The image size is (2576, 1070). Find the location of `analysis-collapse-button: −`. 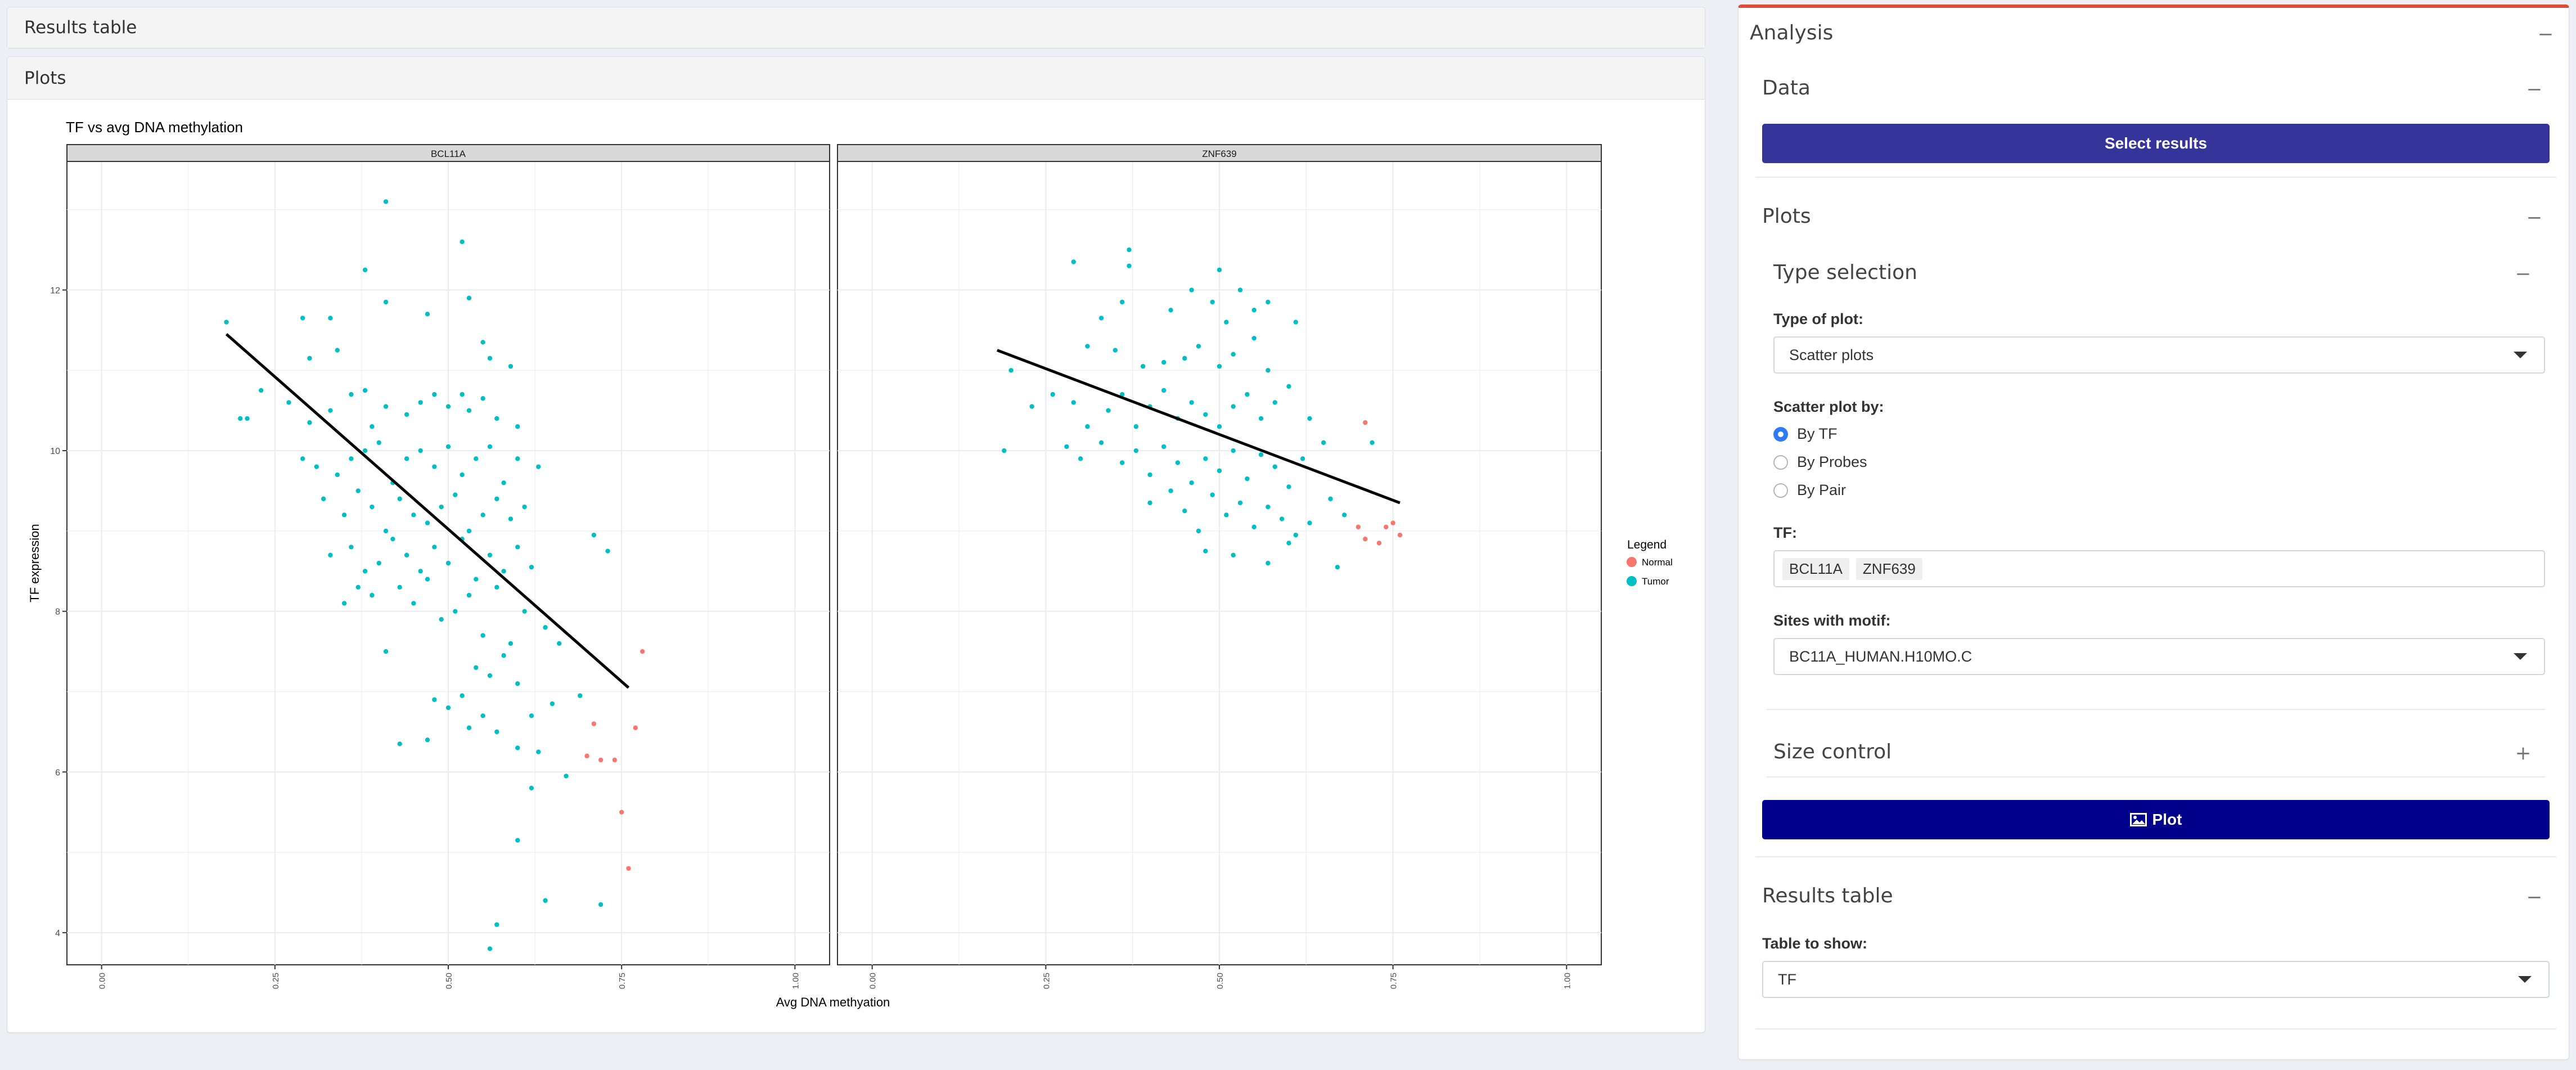

analysis-collapse-button: − is located at coordinates (2545, 35).